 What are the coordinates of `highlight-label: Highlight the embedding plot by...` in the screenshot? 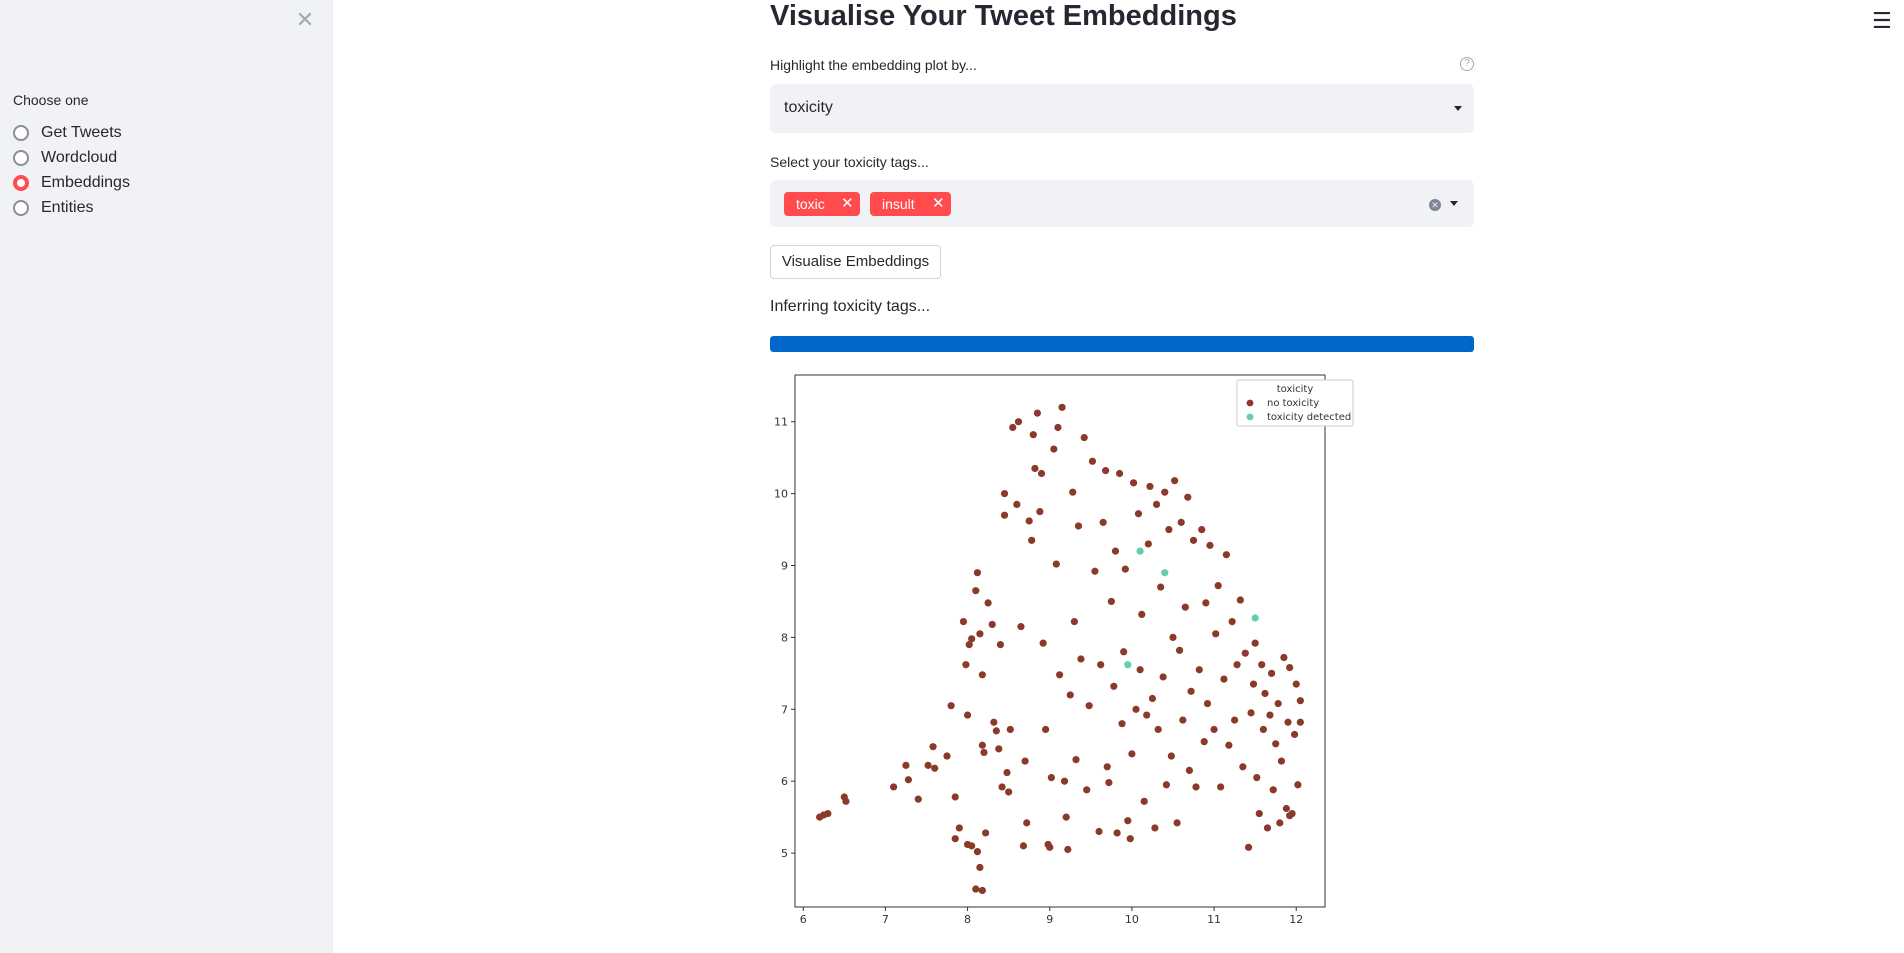 It's located at (873, 65).